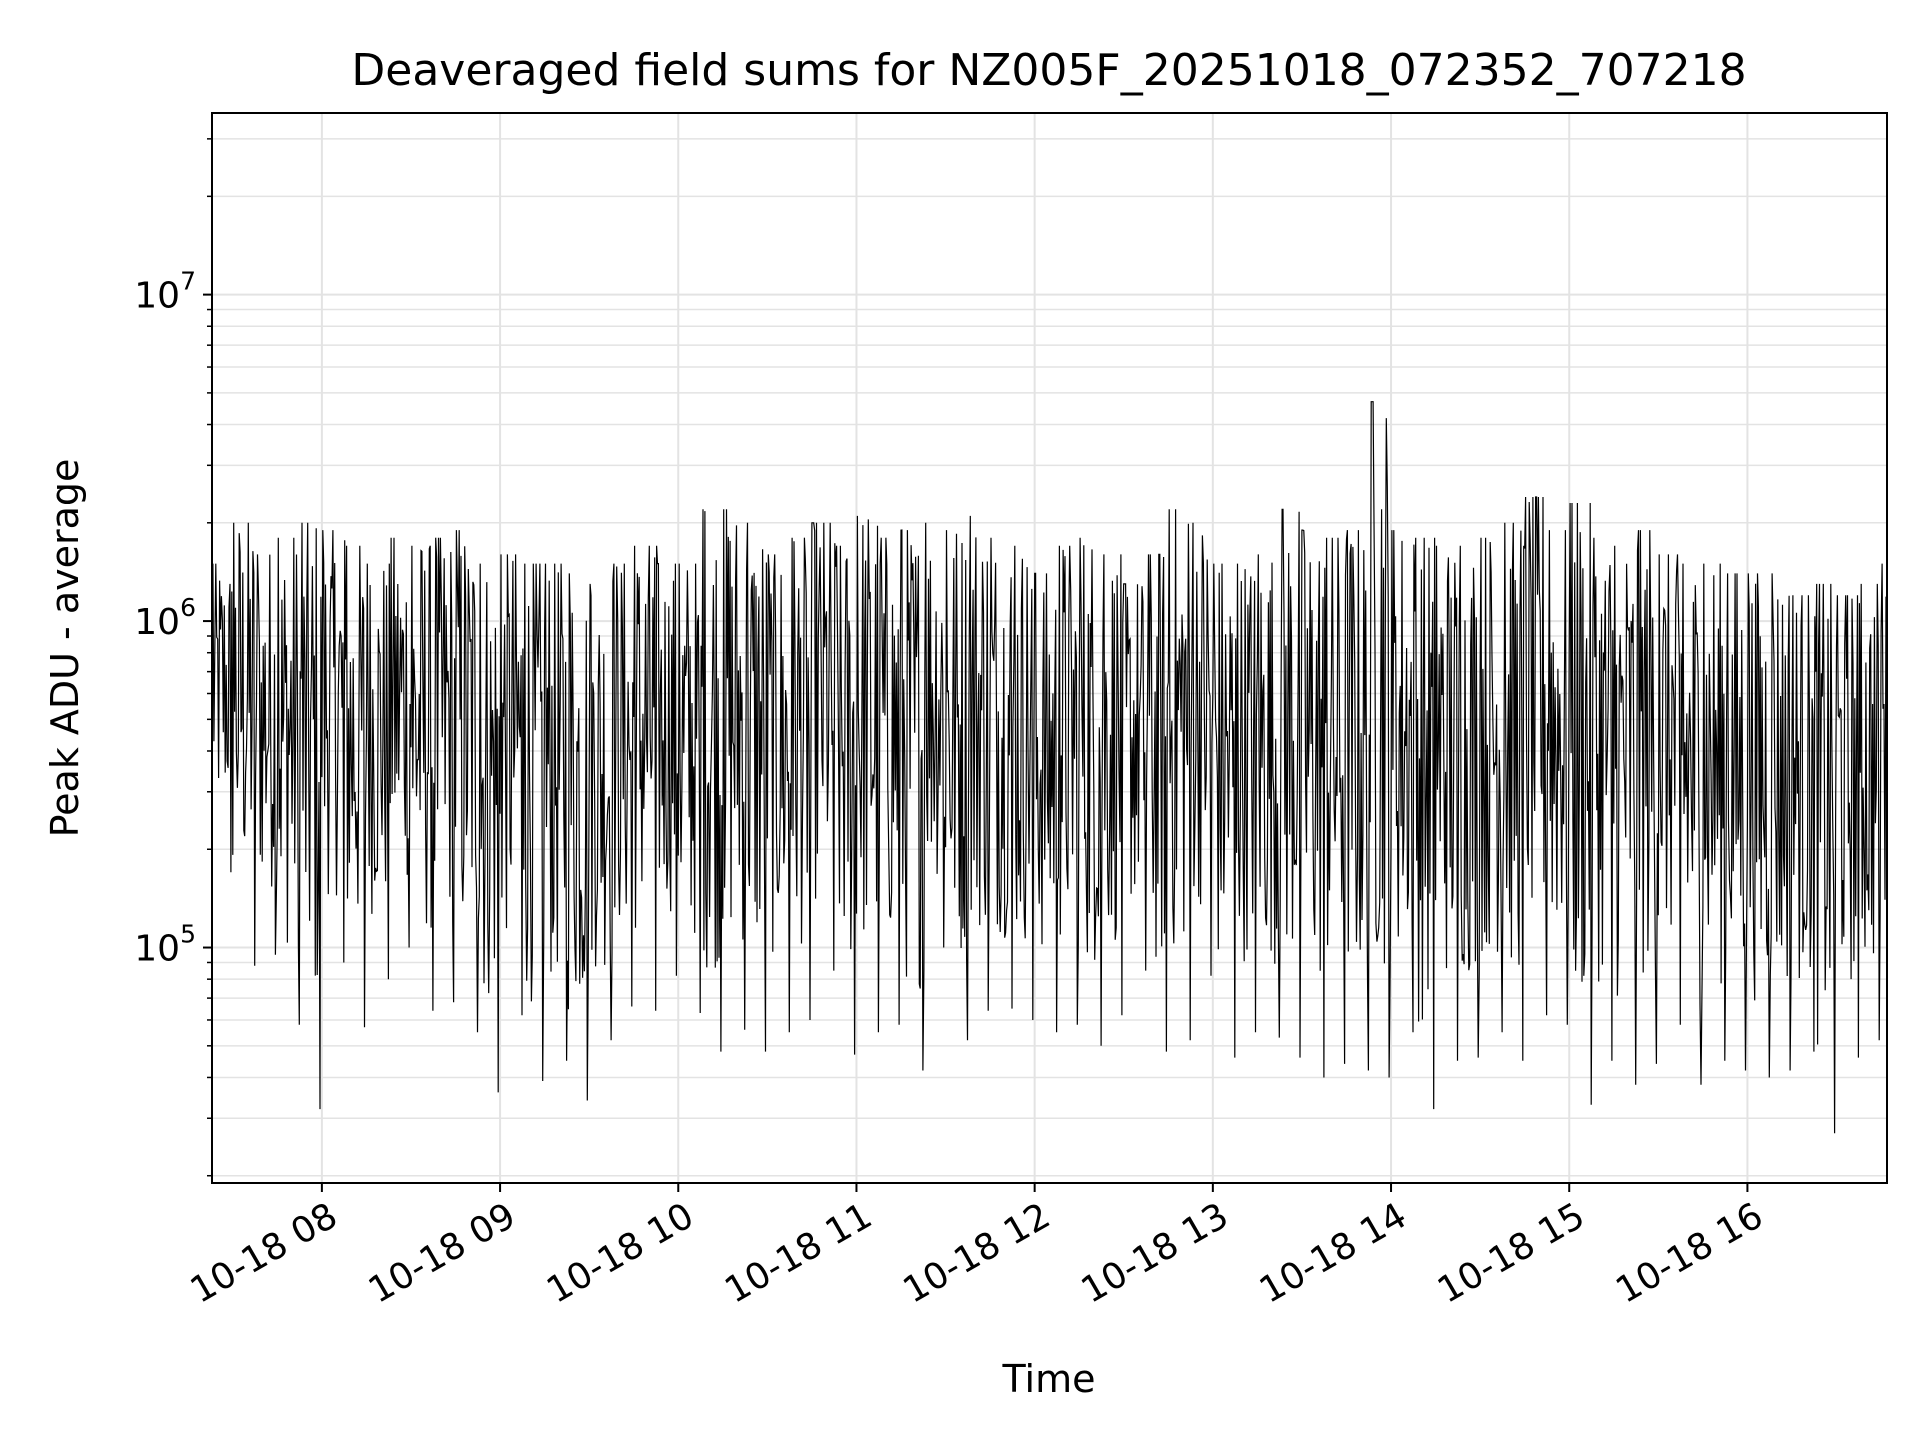 This screenshot has width=1920, height=1445. What do you see at coordinates (620, 1253) in the screenshot?
I see `x-tick-label: 10-18 10` at bounding box center [620, 1253].